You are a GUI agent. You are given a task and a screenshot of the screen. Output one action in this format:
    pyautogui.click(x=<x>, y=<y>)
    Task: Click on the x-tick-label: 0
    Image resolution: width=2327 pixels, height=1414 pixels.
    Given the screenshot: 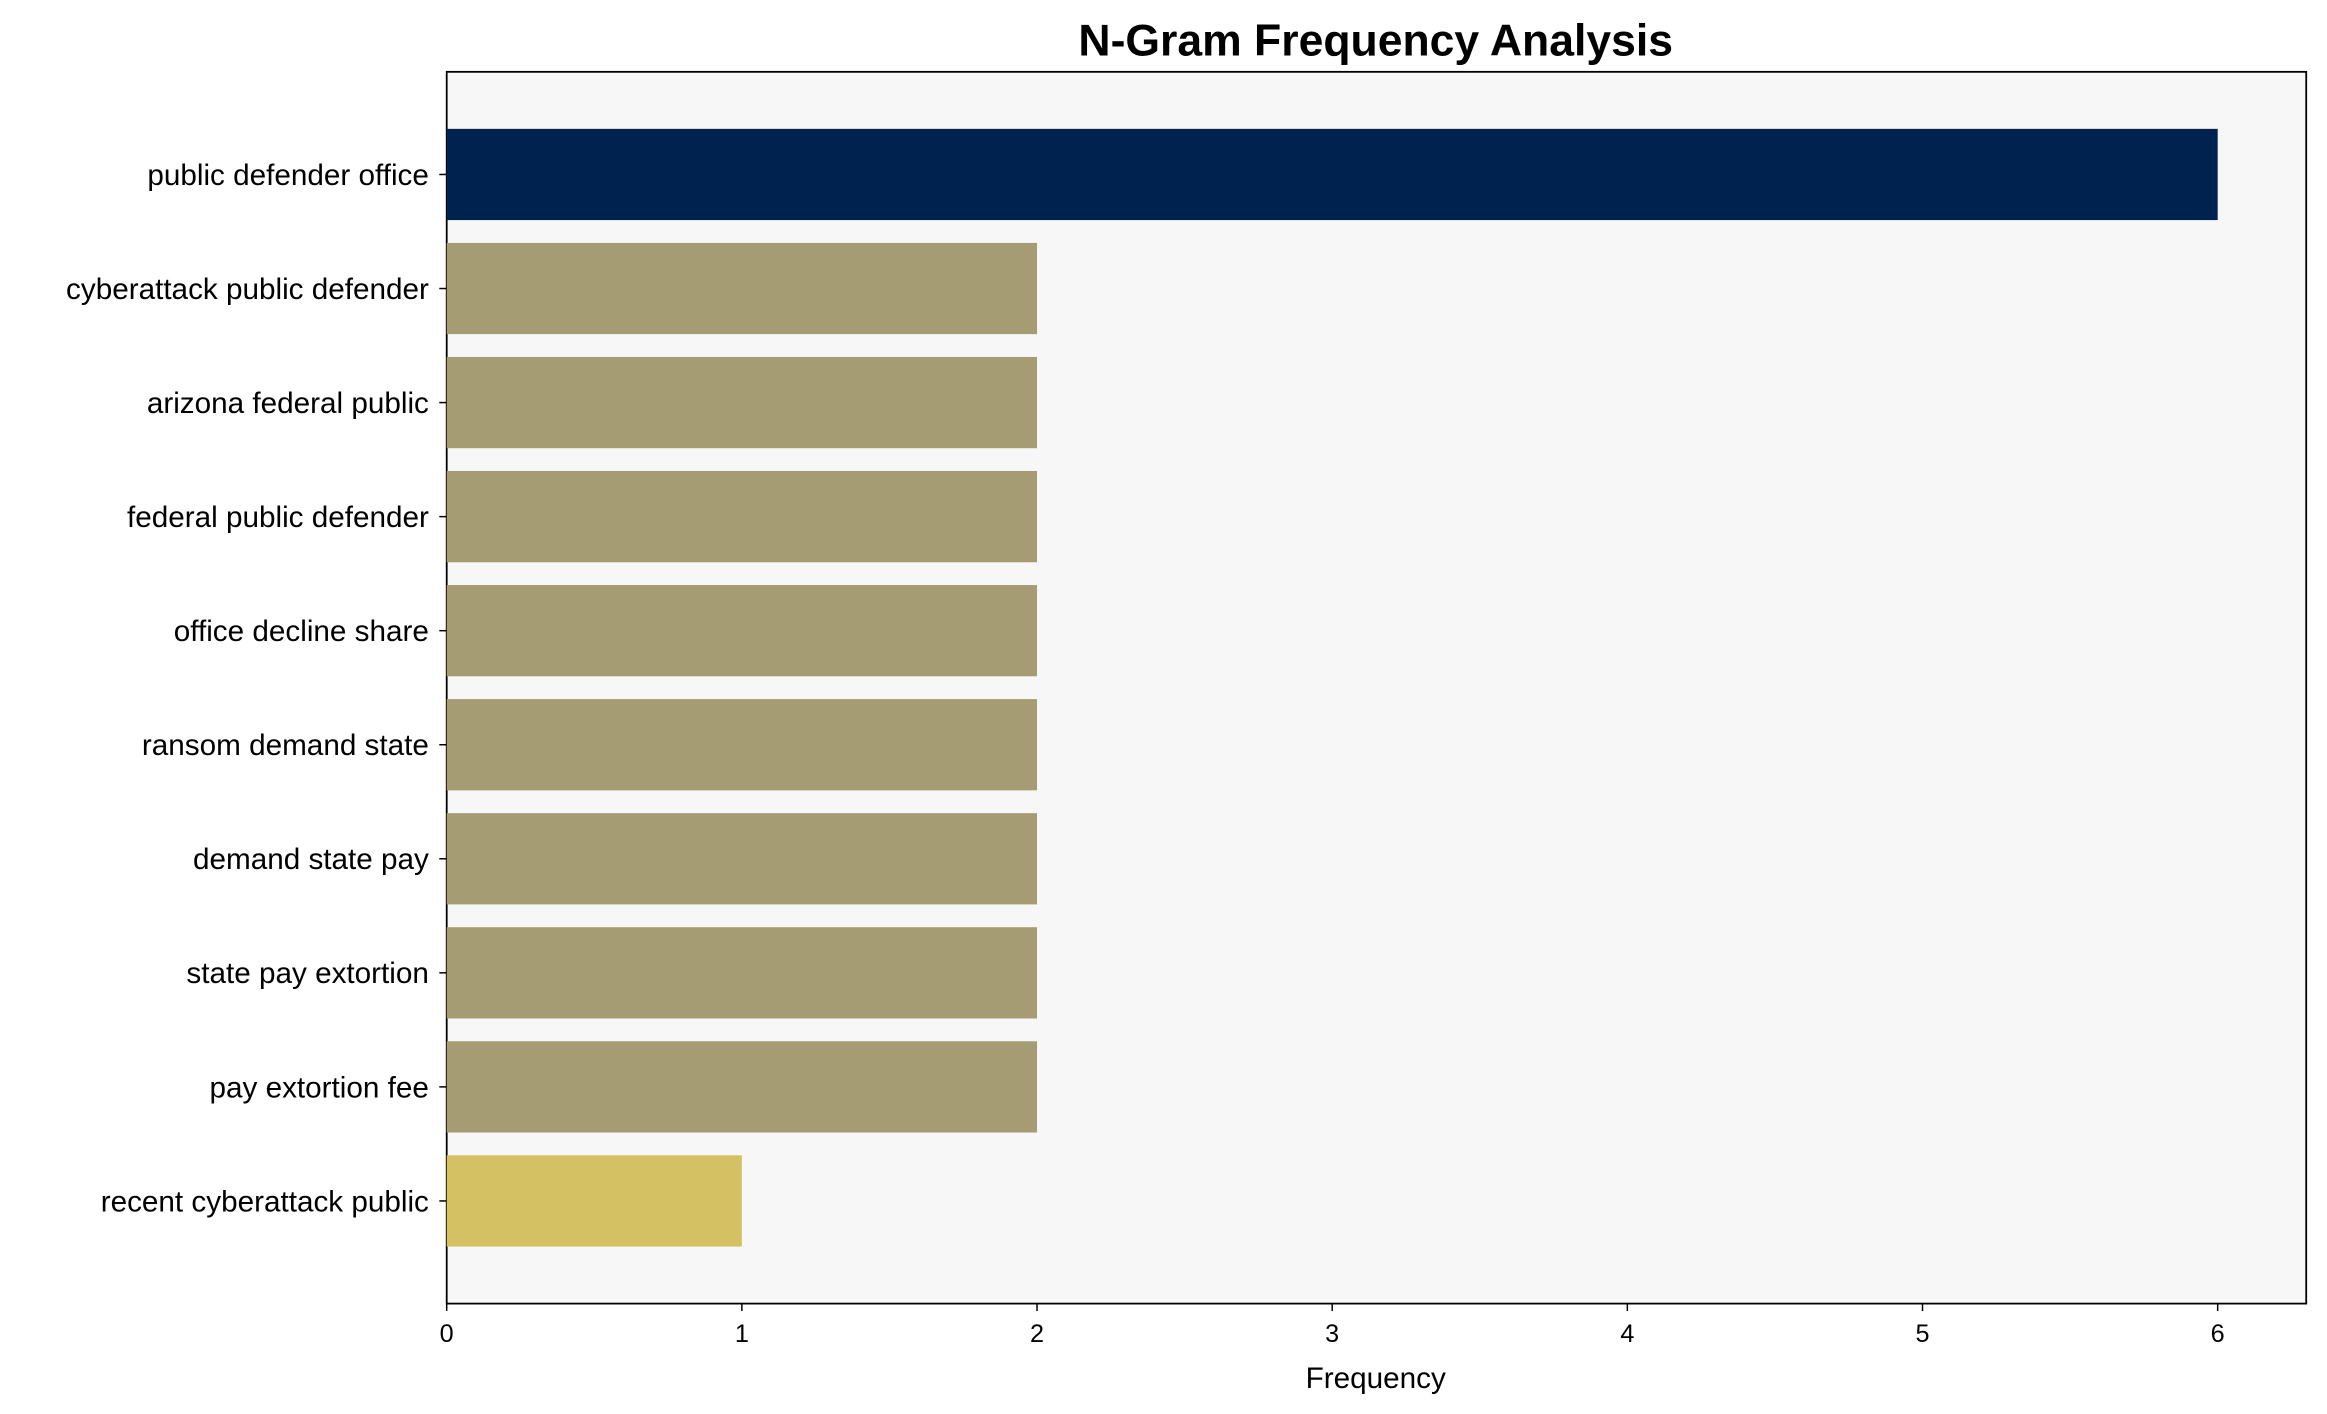 What is the action you would take?
    pyautogui.click(x=447, y=1334)
    